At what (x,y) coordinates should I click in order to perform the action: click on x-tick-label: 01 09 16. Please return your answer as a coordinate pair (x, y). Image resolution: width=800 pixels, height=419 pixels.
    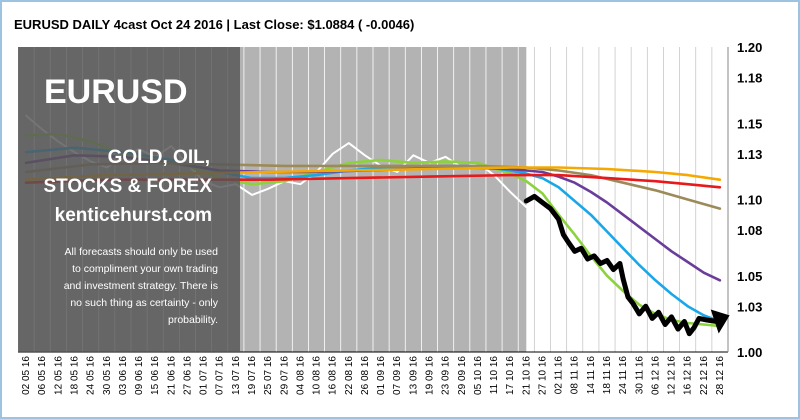
    Looking at the image, I should click on (381, 375).